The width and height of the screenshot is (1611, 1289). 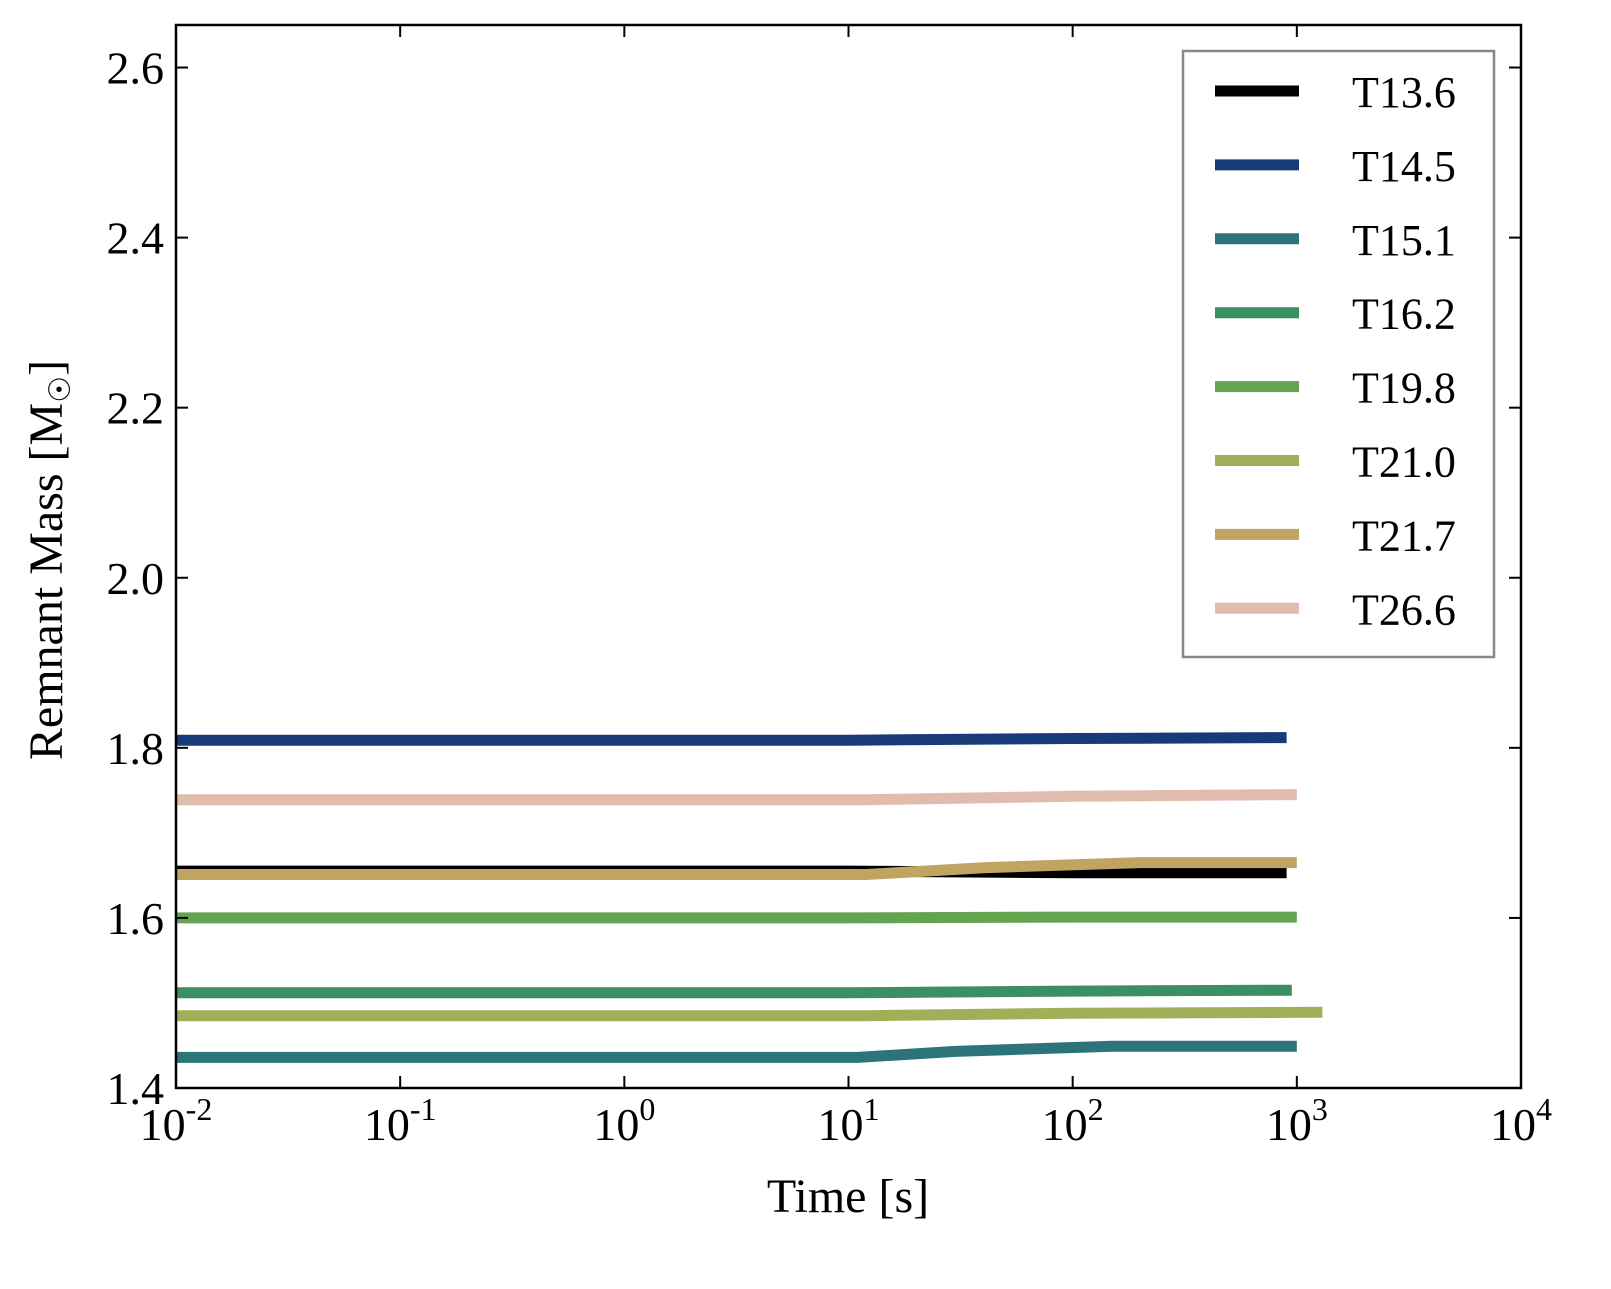 I want to click on y-tick-label: 2.2, so click(x=136, y=408).